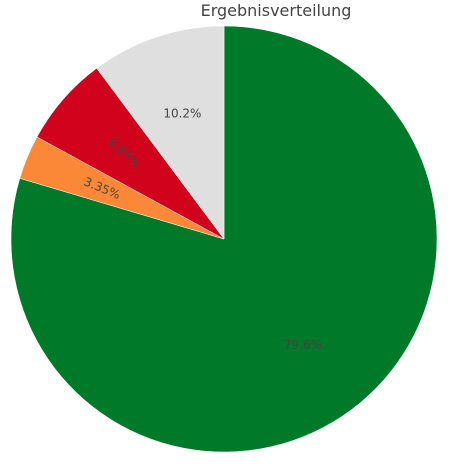 The width and height of the screenshot is (460, 464). What do you see at coordinates (303, 345) in the screenshot?
I see `pie-slice-label-0: 79.6%` at bounding box center [303, 345].